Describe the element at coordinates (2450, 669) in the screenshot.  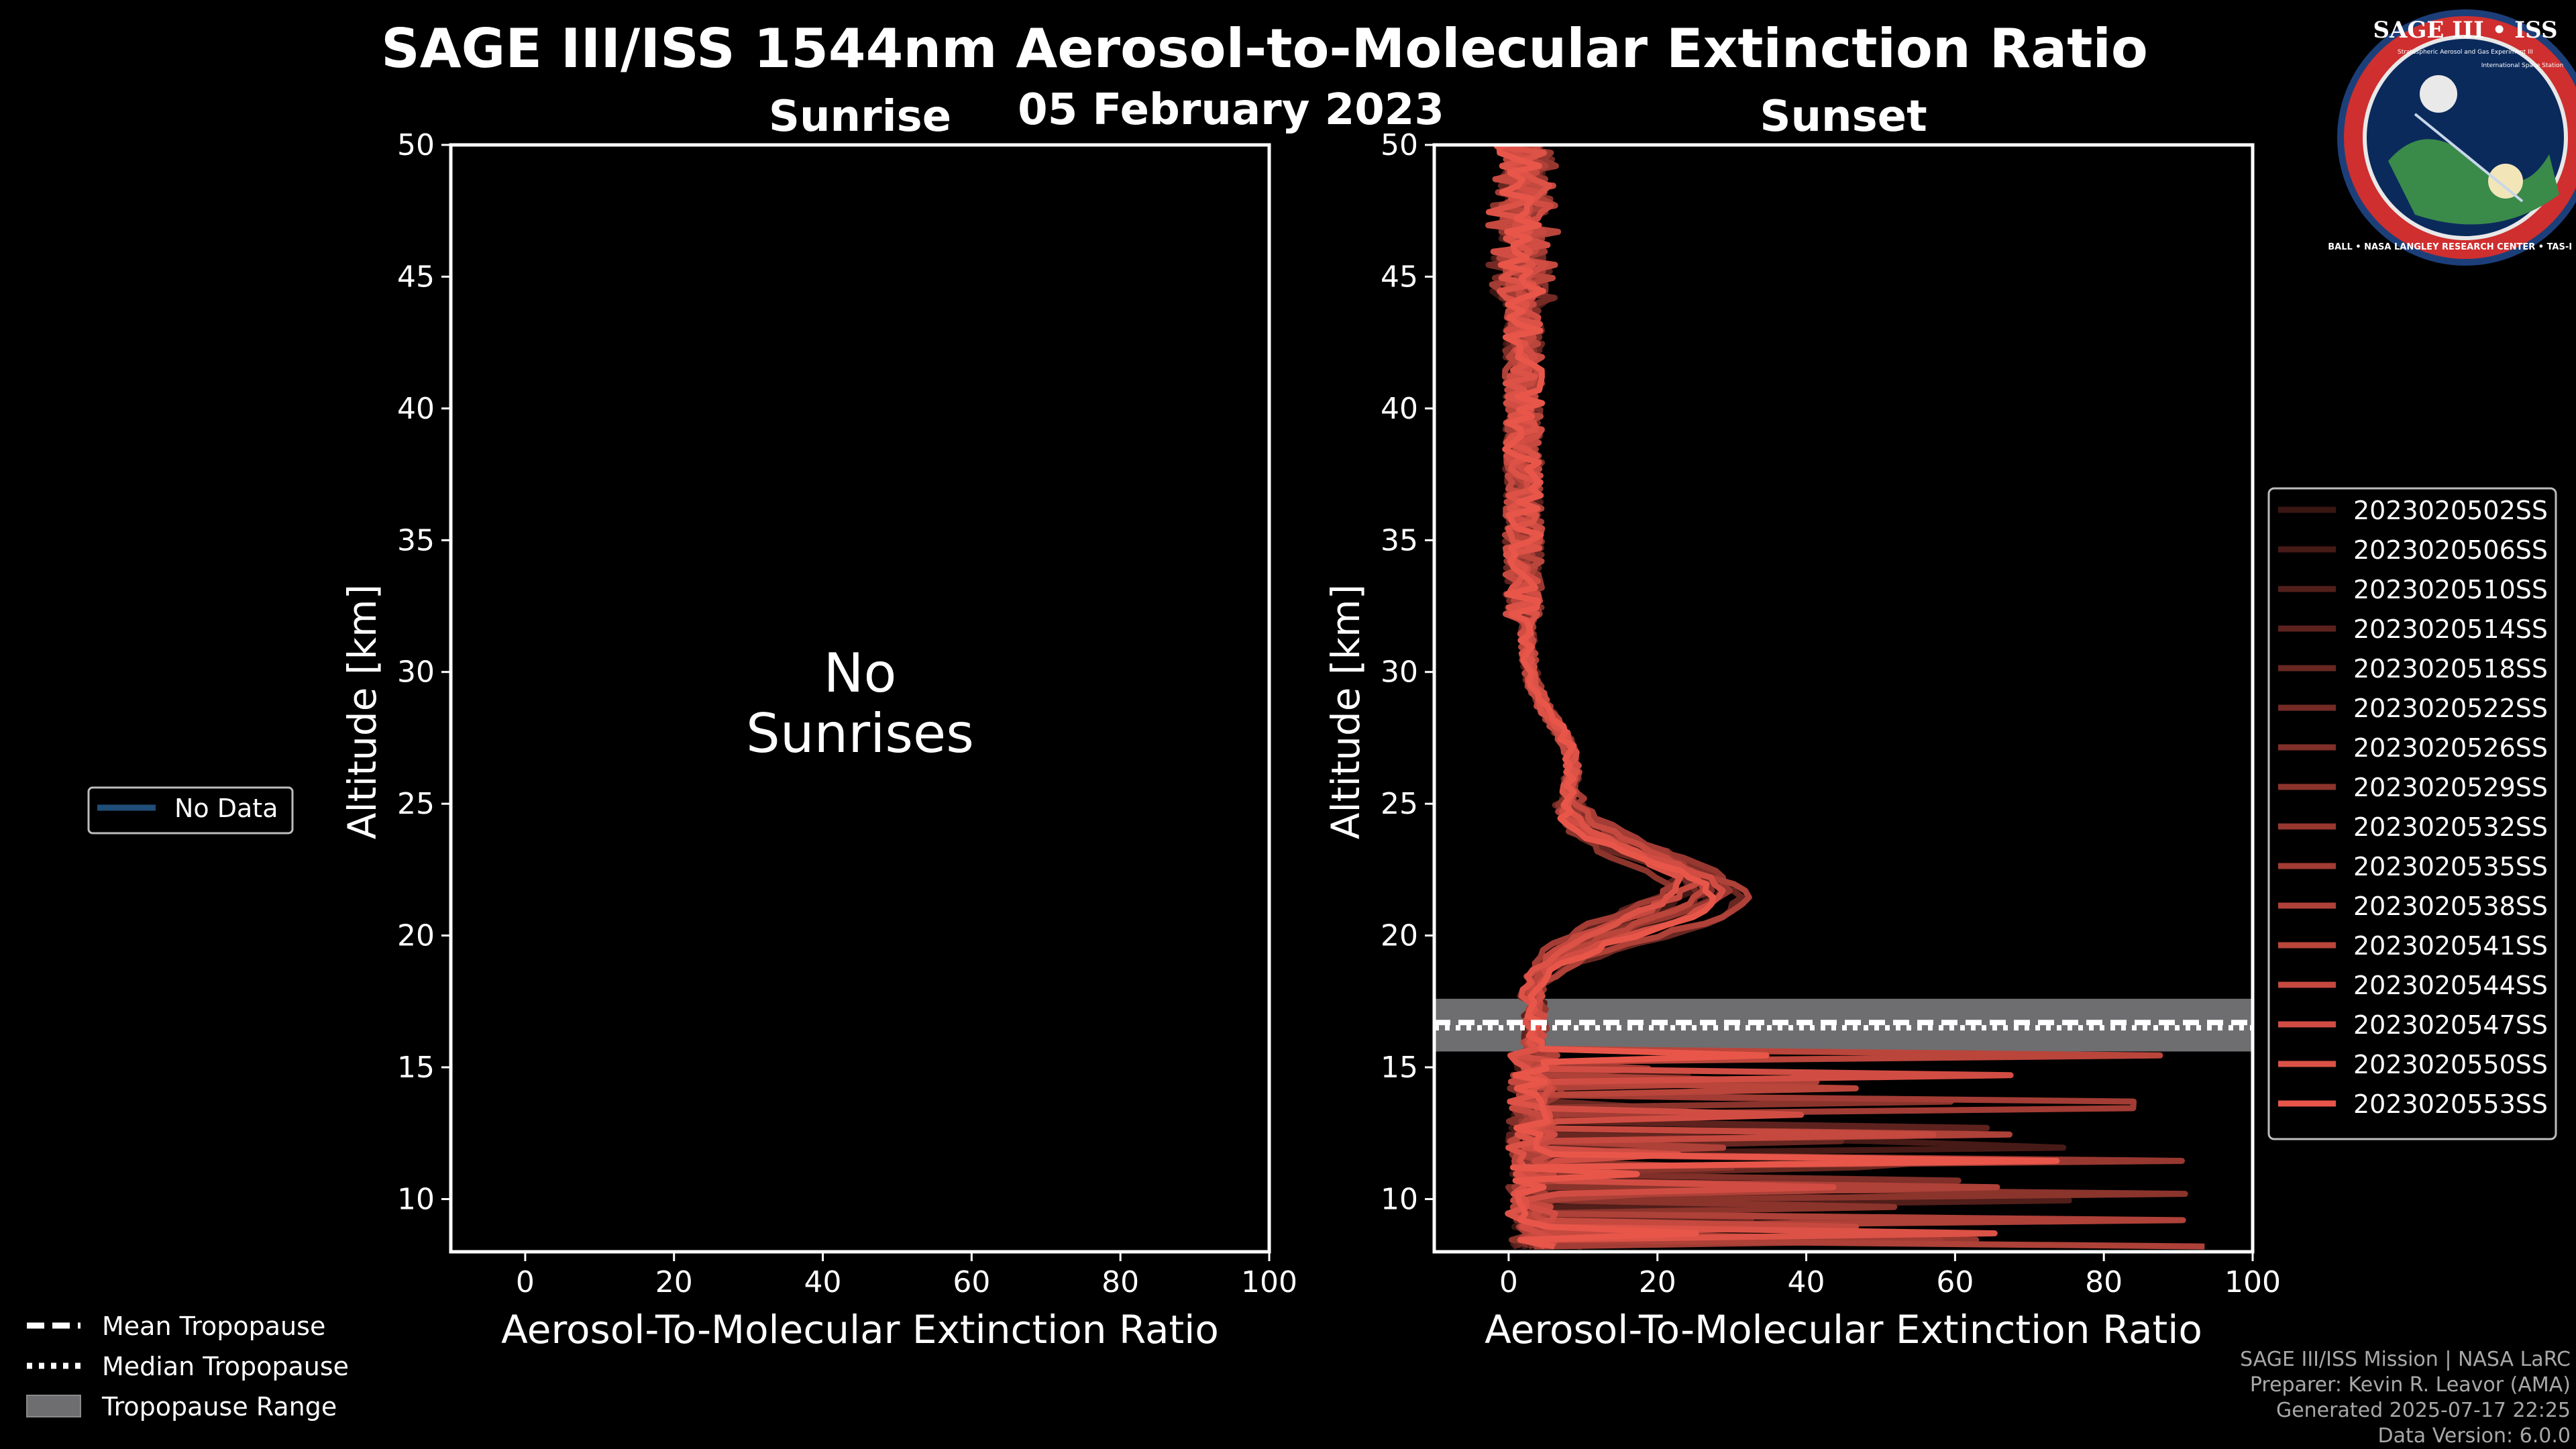
I see `series-legend-label: 2023020518SS` at that location.